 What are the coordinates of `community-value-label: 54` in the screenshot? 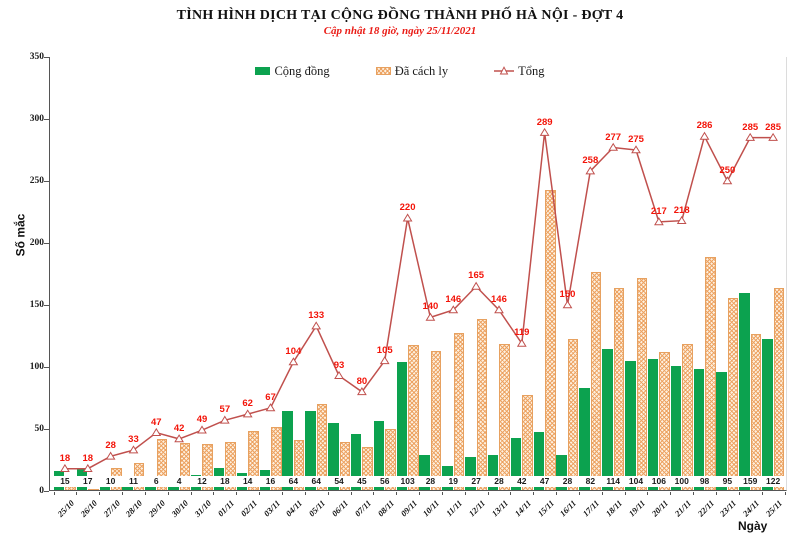 It's located at (339, 481).